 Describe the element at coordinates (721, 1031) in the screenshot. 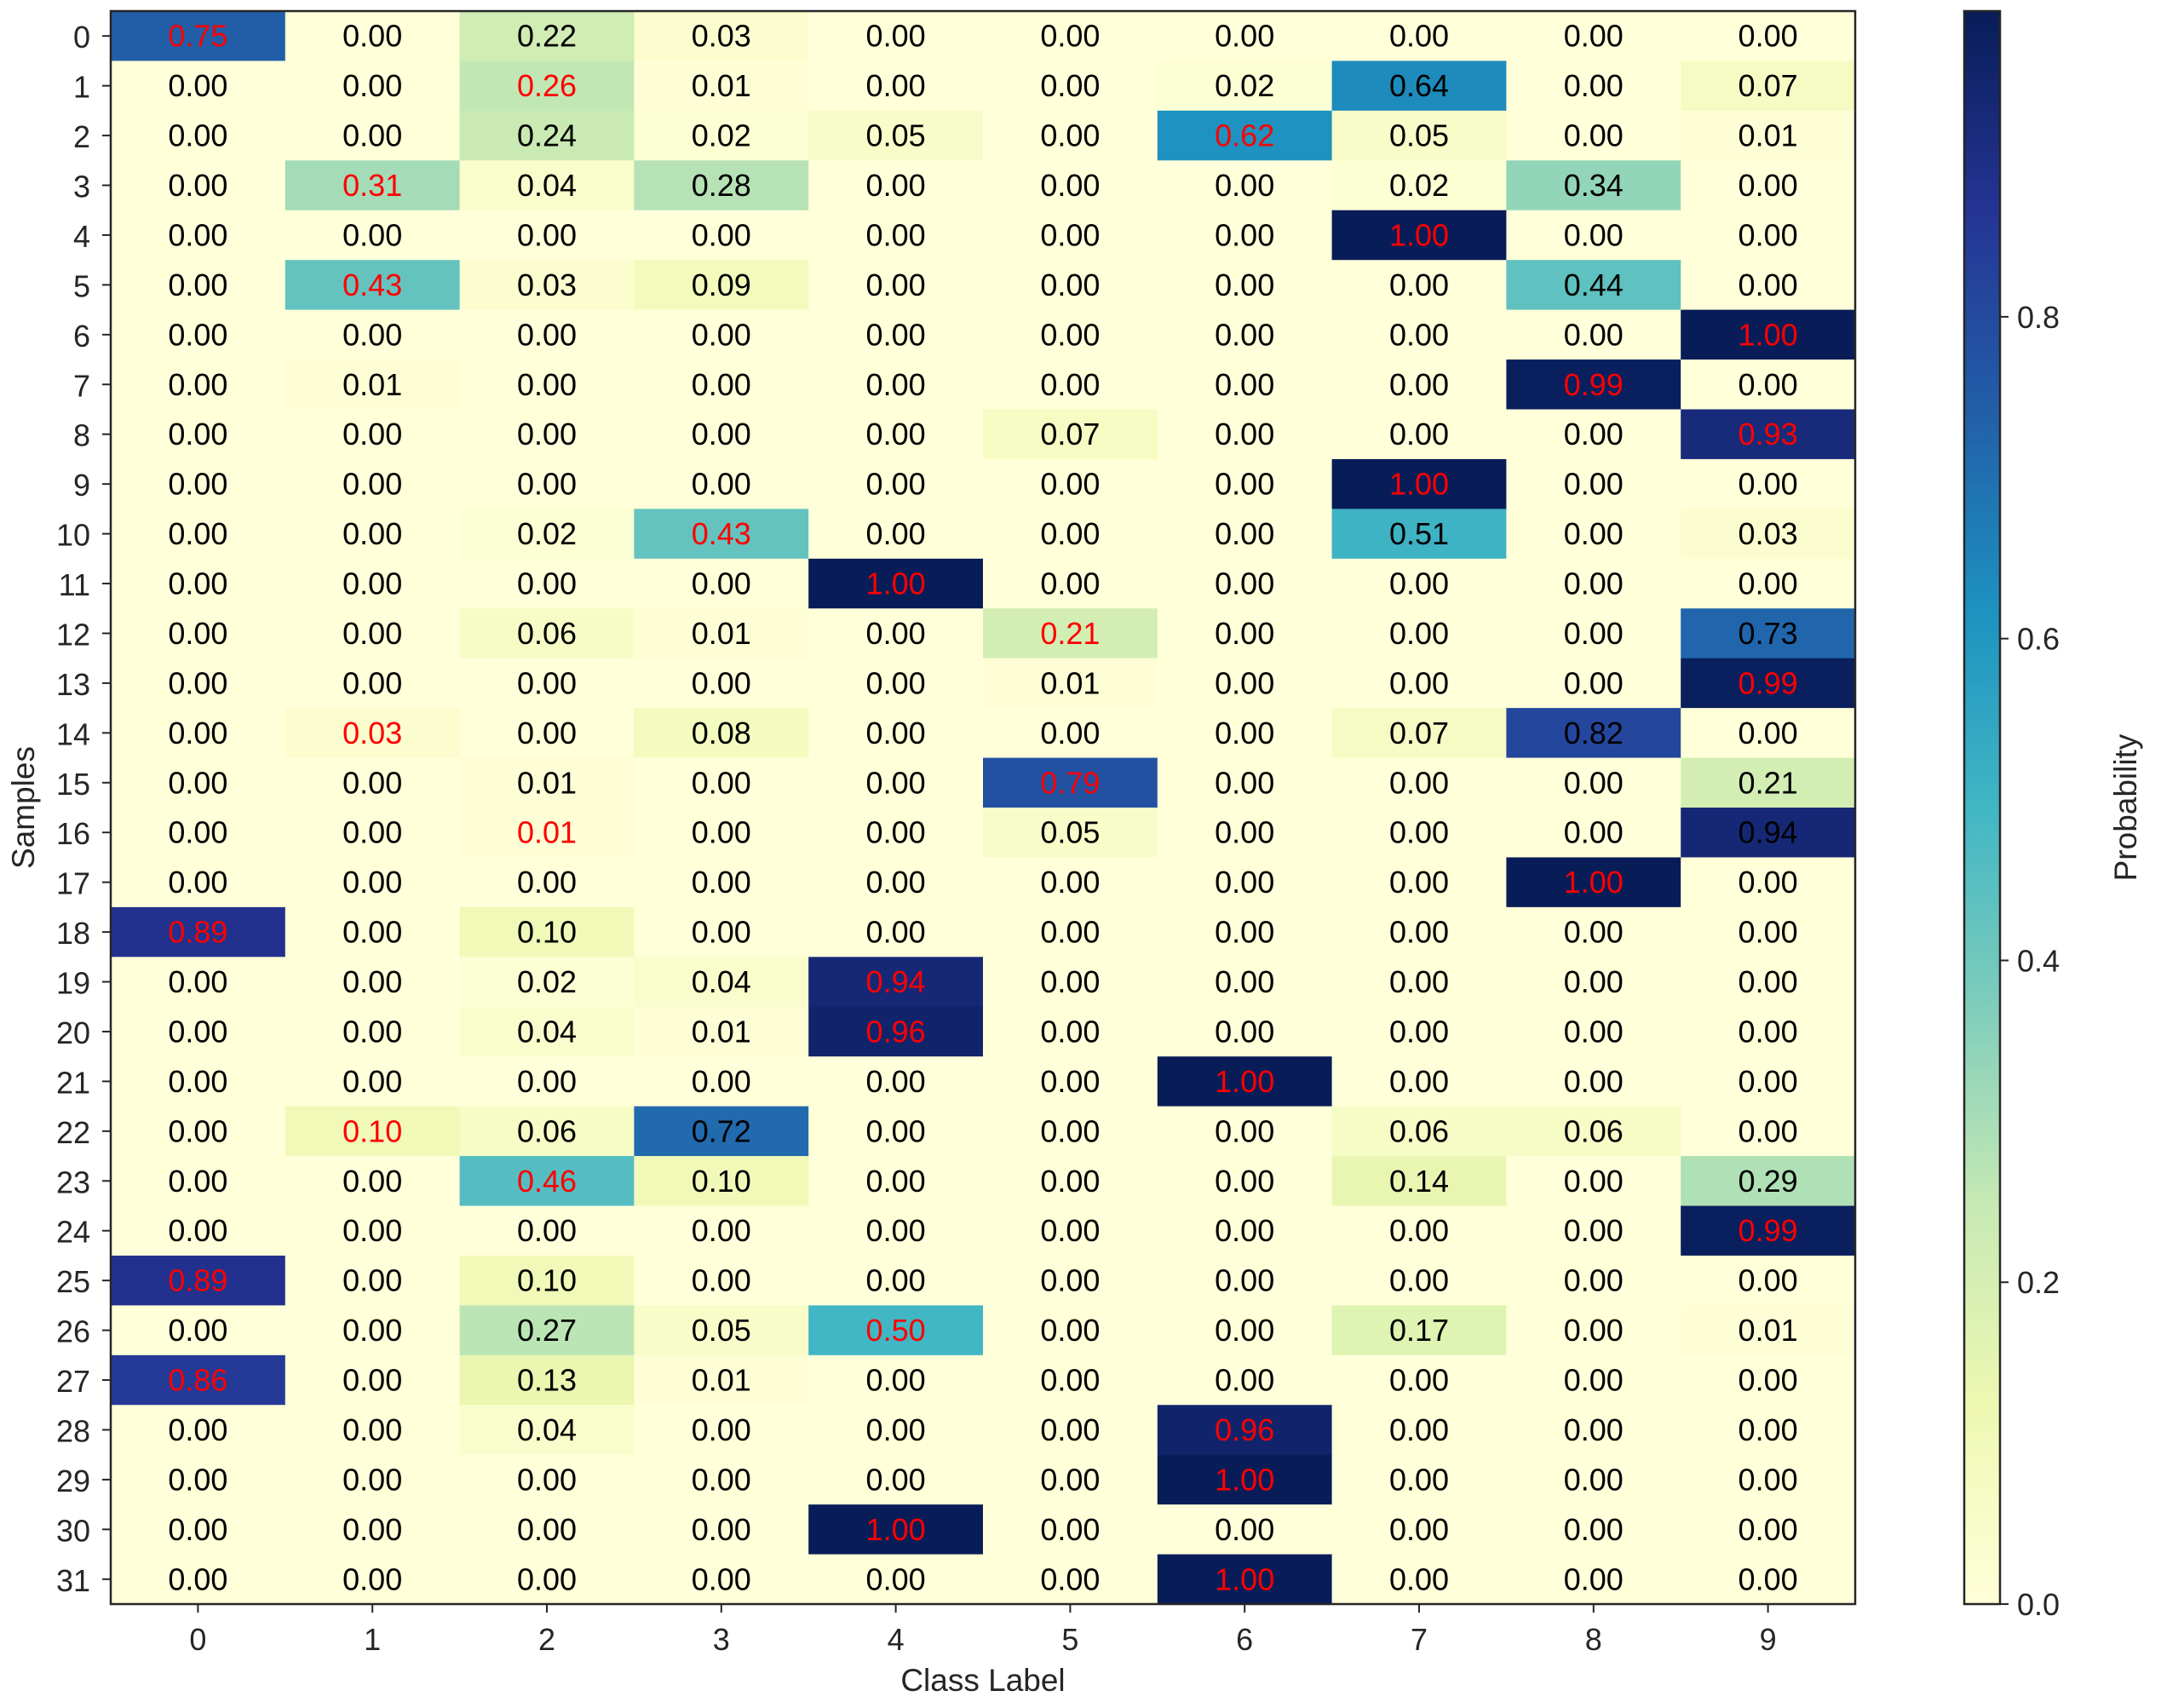

I see `heatmap-cell-r20-c3` at that location.